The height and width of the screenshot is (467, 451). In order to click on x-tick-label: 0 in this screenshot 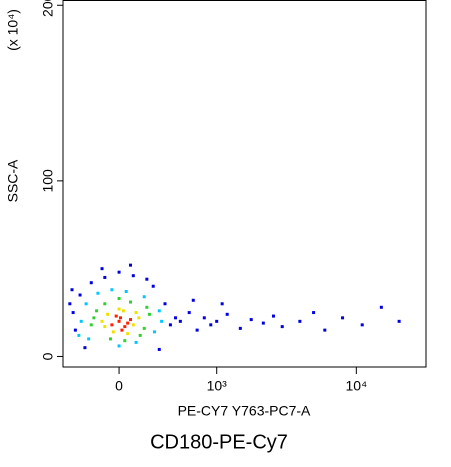, I will do `click(119, 386)`.